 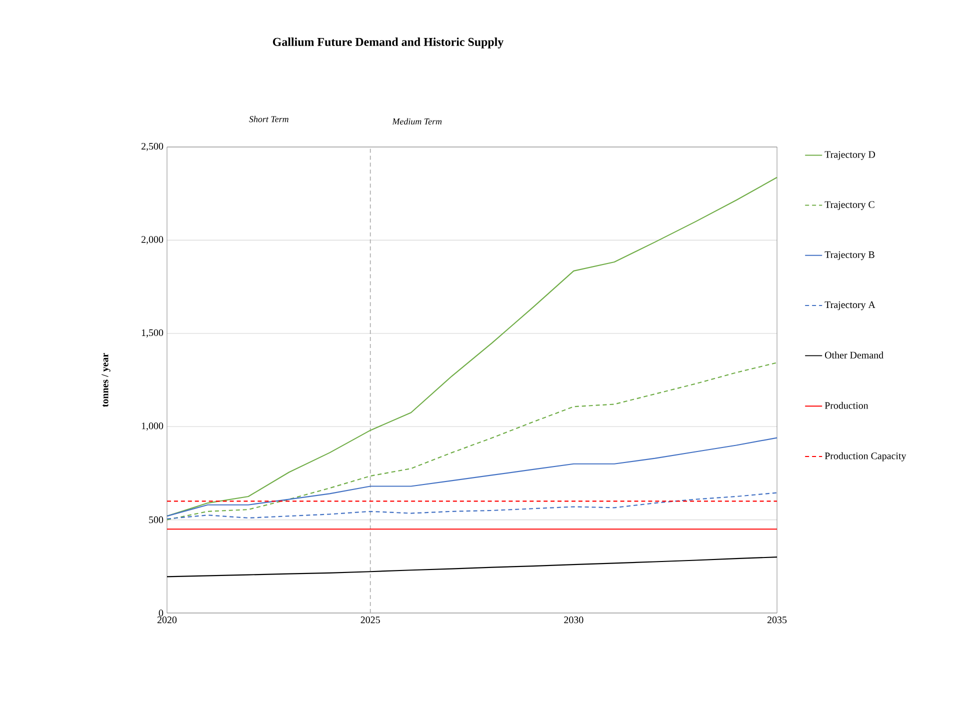 I want to click on y-tick-label: 1,000, so click(x=153, y=426).